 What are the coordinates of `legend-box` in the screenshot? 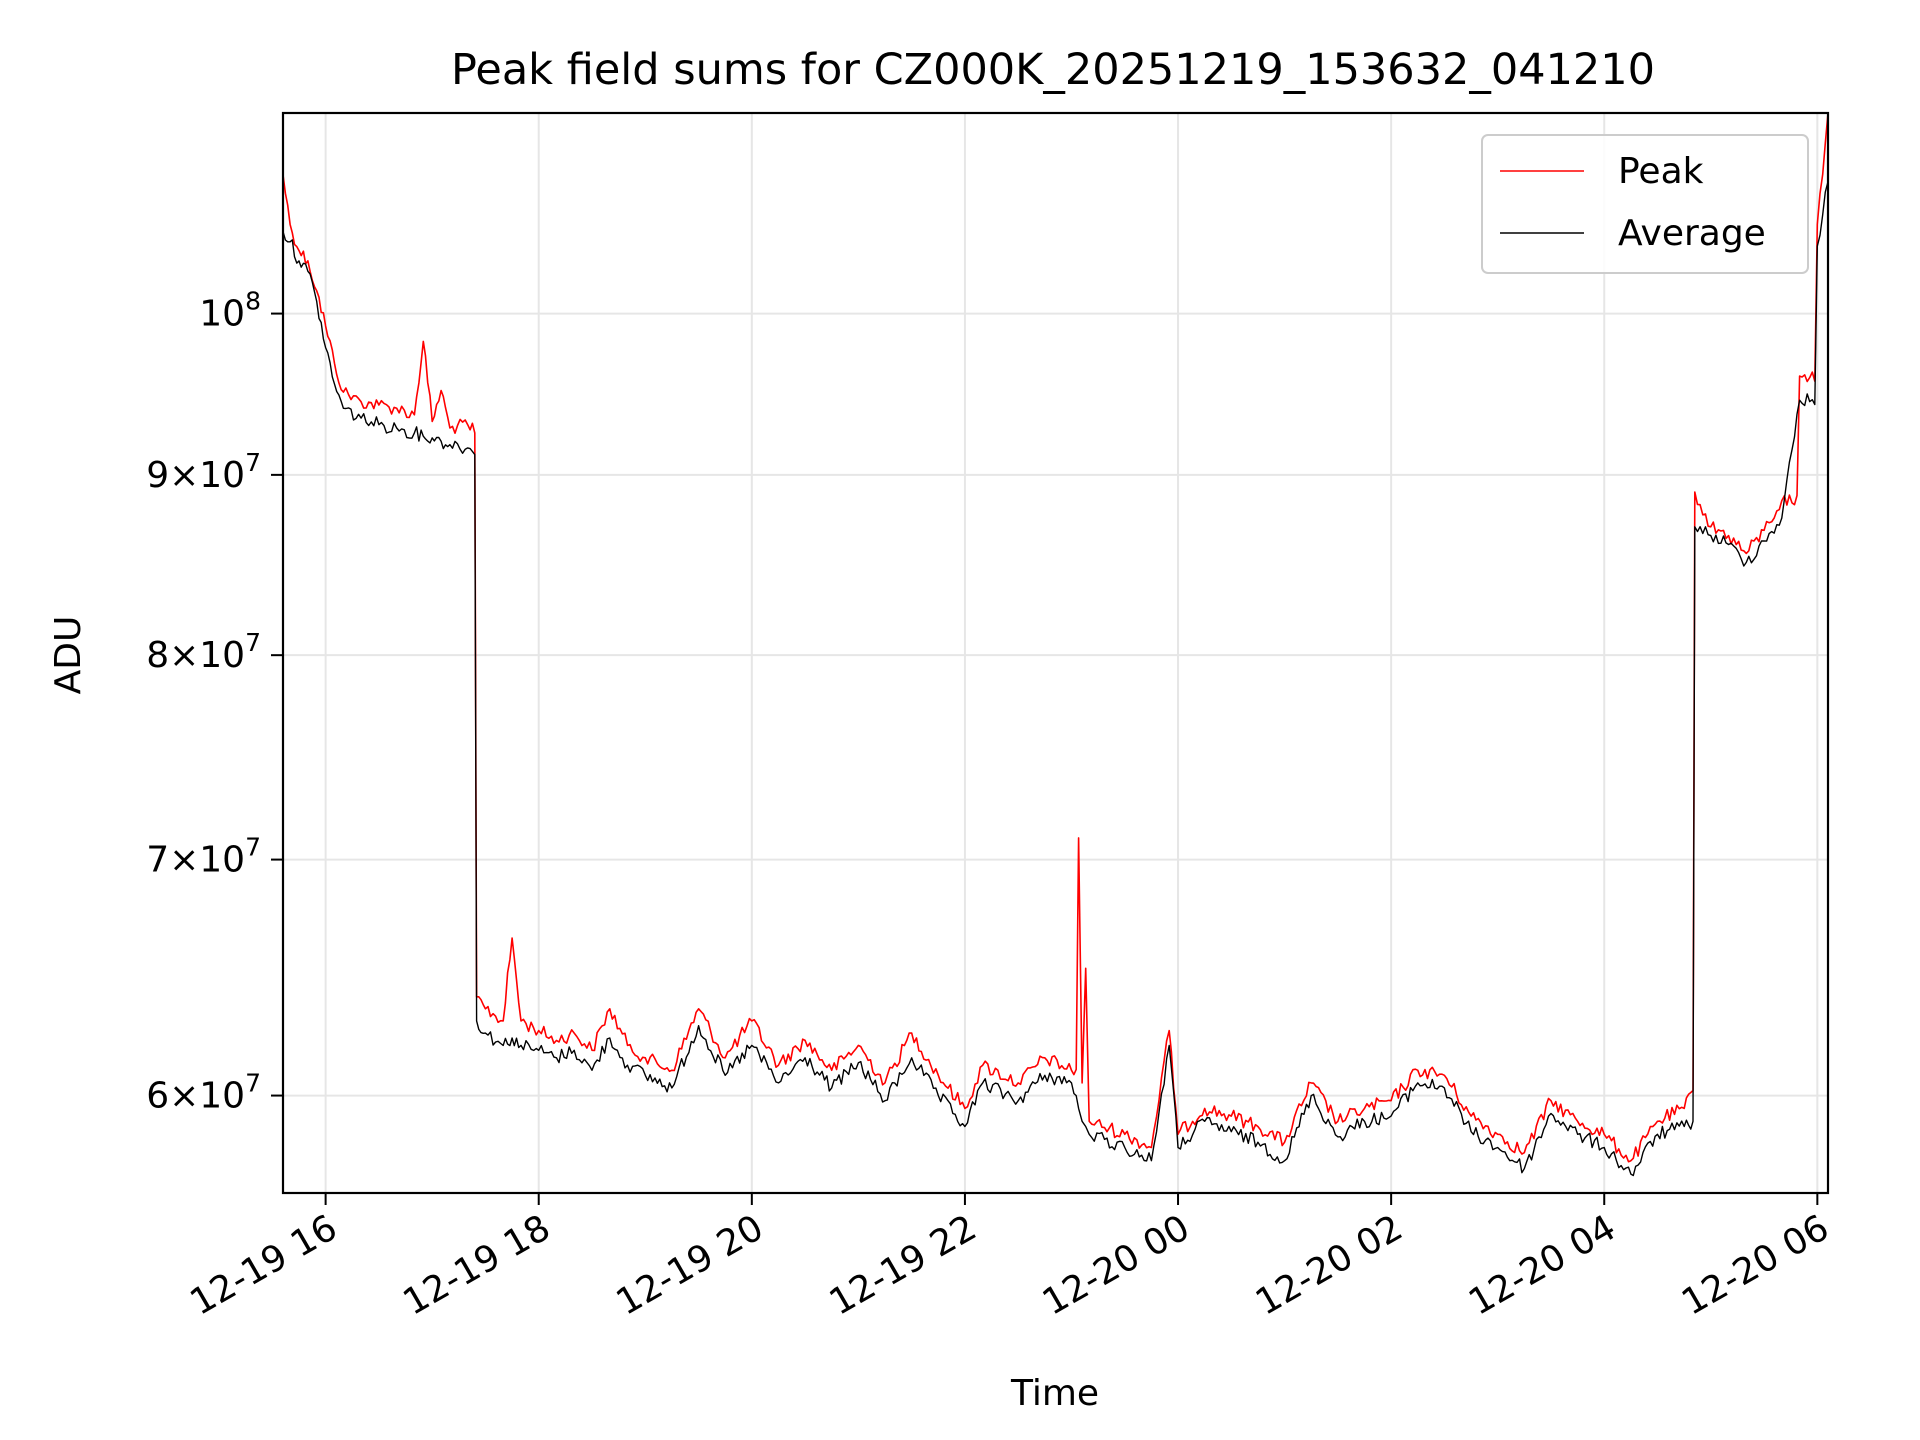 It's located at (1645, 204).